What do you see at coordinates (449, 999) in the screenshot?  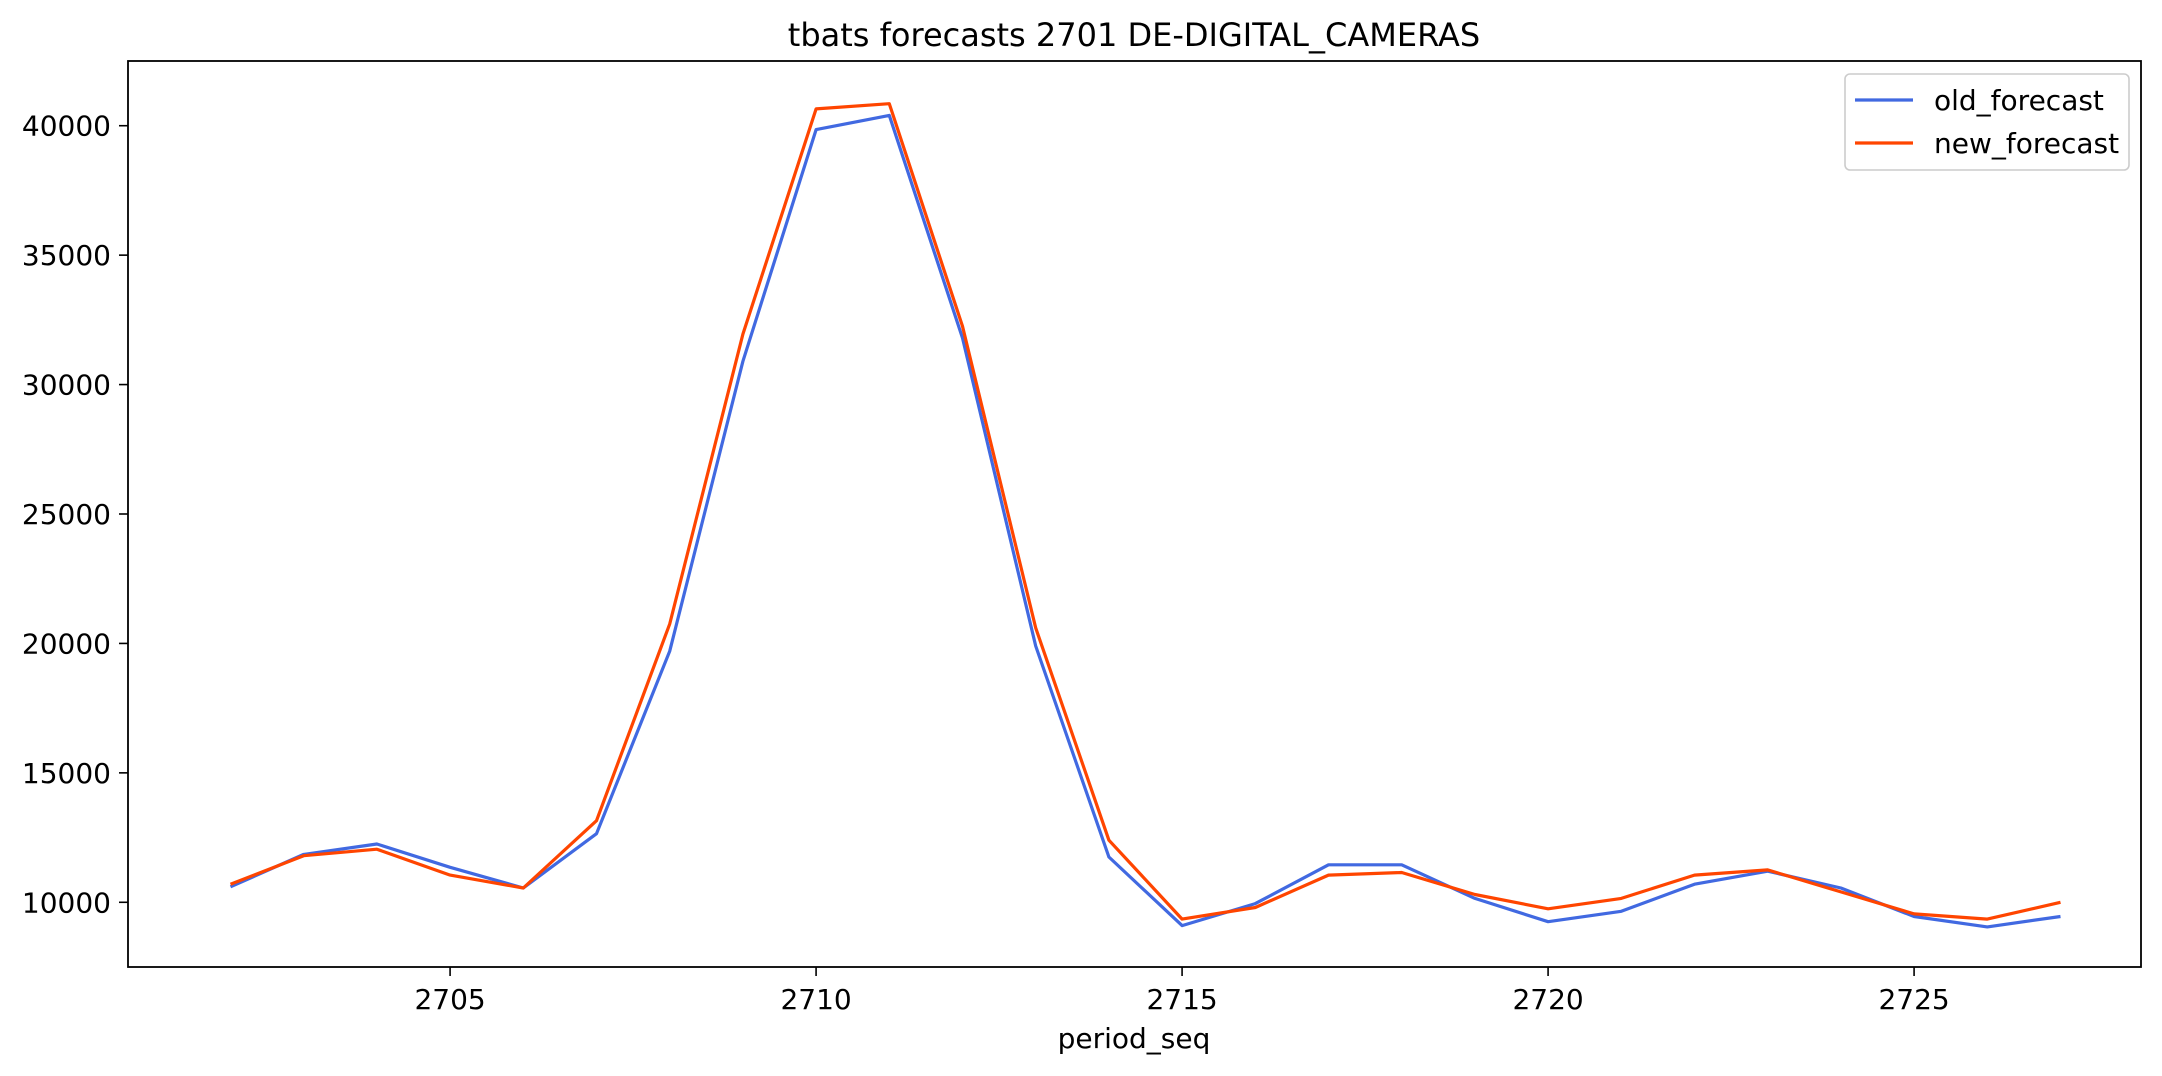 I see `x-tick-label: 2705` at bounding box center [449, 999].